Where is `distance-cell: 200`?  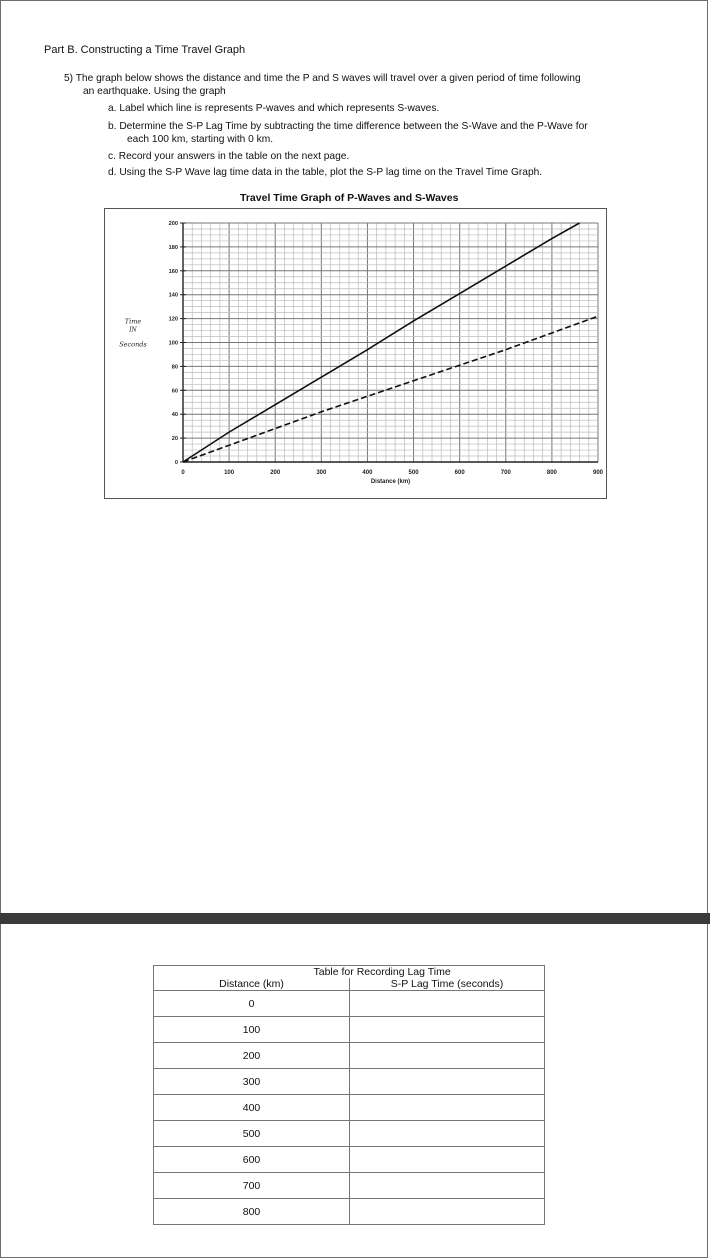
distance-cell: 200 is located at coordinates (251, 1055).